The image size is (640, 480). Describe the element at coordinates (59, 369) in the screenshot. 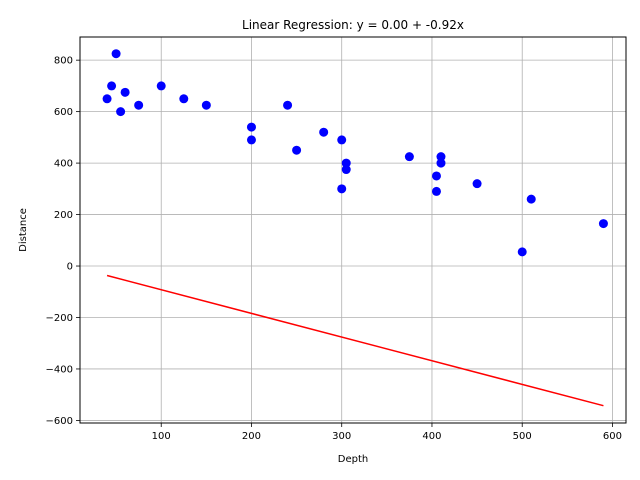

I see `y-tick-label: −400` at that location.